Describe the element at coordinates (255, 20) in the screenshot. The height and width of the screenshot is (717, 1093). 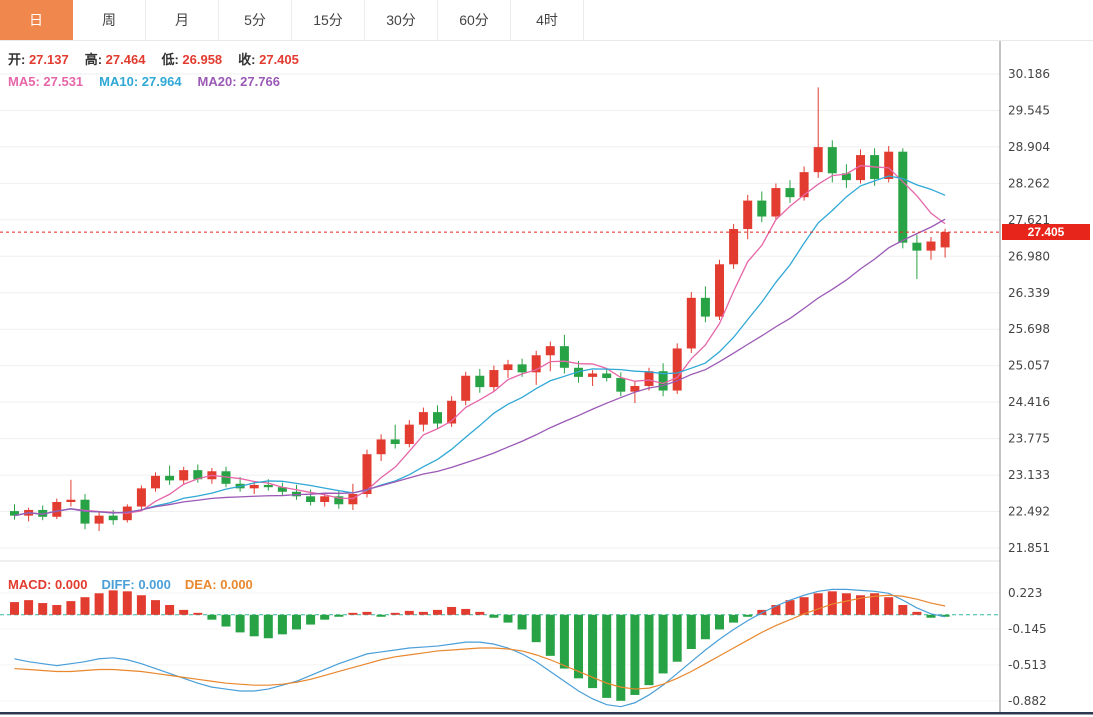
I see `tab-5min: 5分` at that location.